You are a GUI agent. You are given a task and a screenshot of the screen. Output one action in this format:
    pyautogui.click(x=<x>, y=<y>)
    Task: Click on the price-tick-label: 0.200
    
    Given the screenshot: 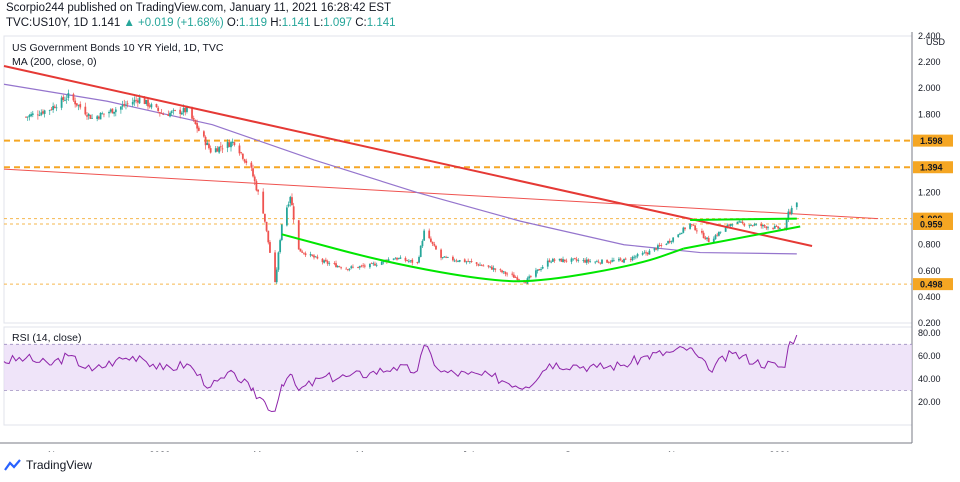 What is the action you would take?
    pyautogui.click(x=929, y=323)
    